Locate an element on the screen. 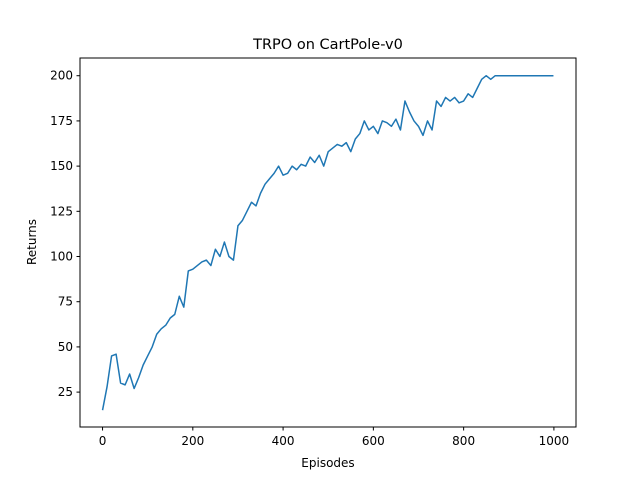 Image resolution: width=640 pixels, height=484 pixels. y-tick-label: 150 is located at coordinates (61, 166).